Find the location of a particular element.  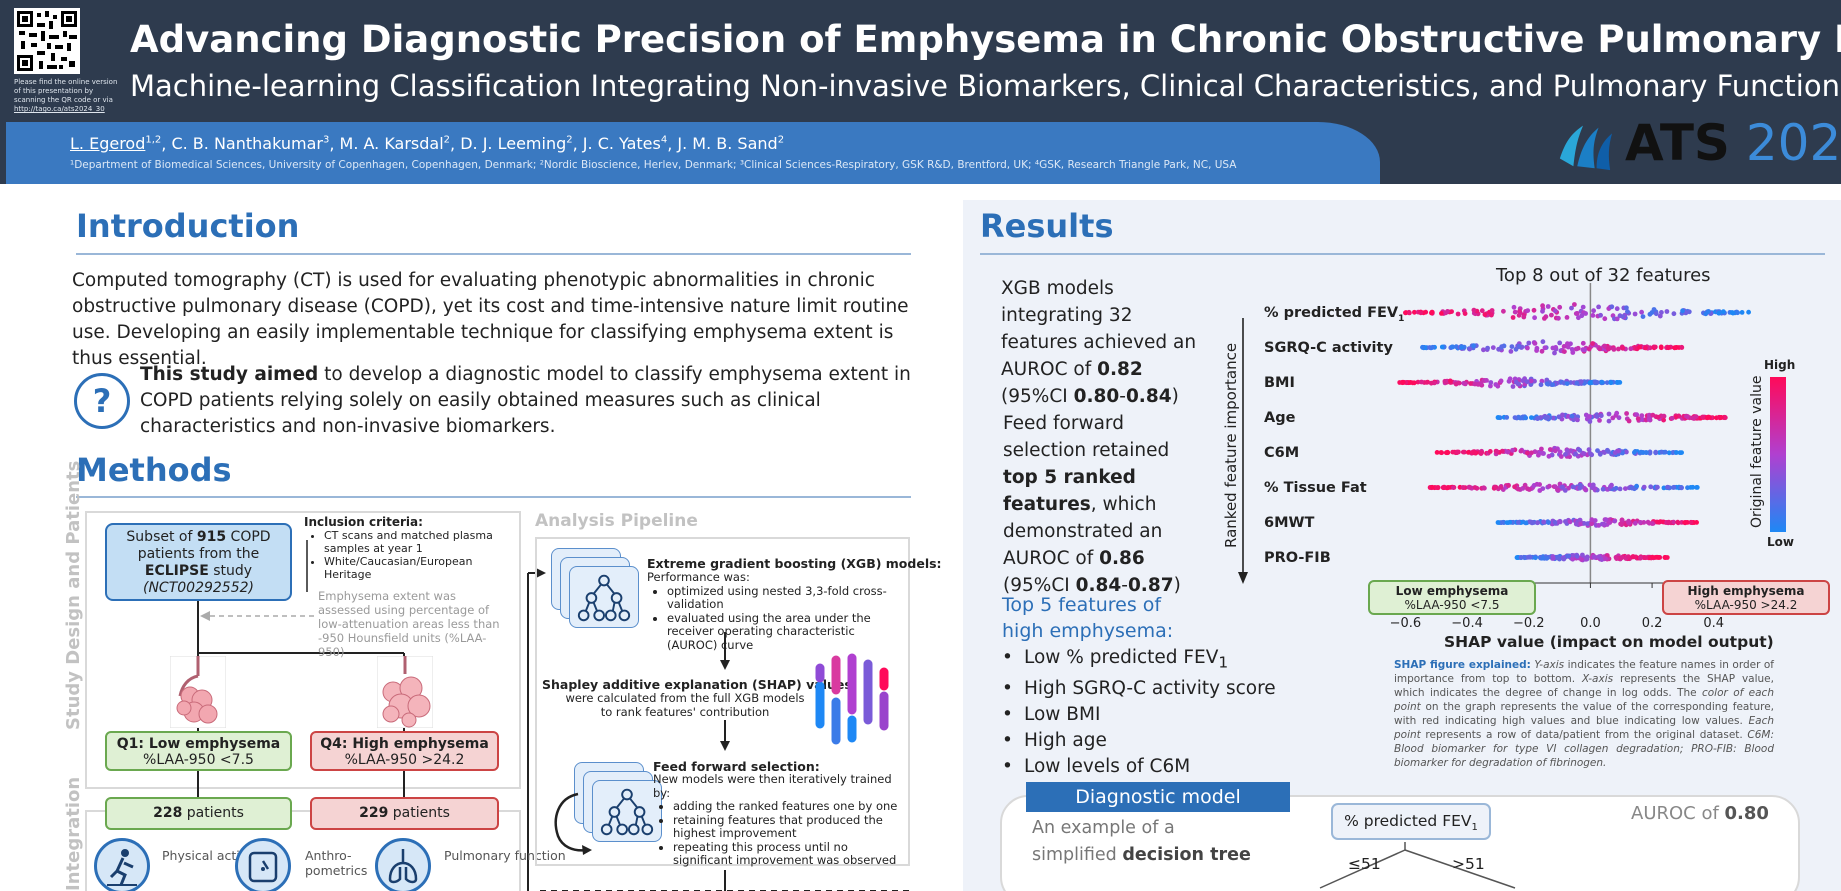

lung-low-icon is located at coordinates (198, 692).